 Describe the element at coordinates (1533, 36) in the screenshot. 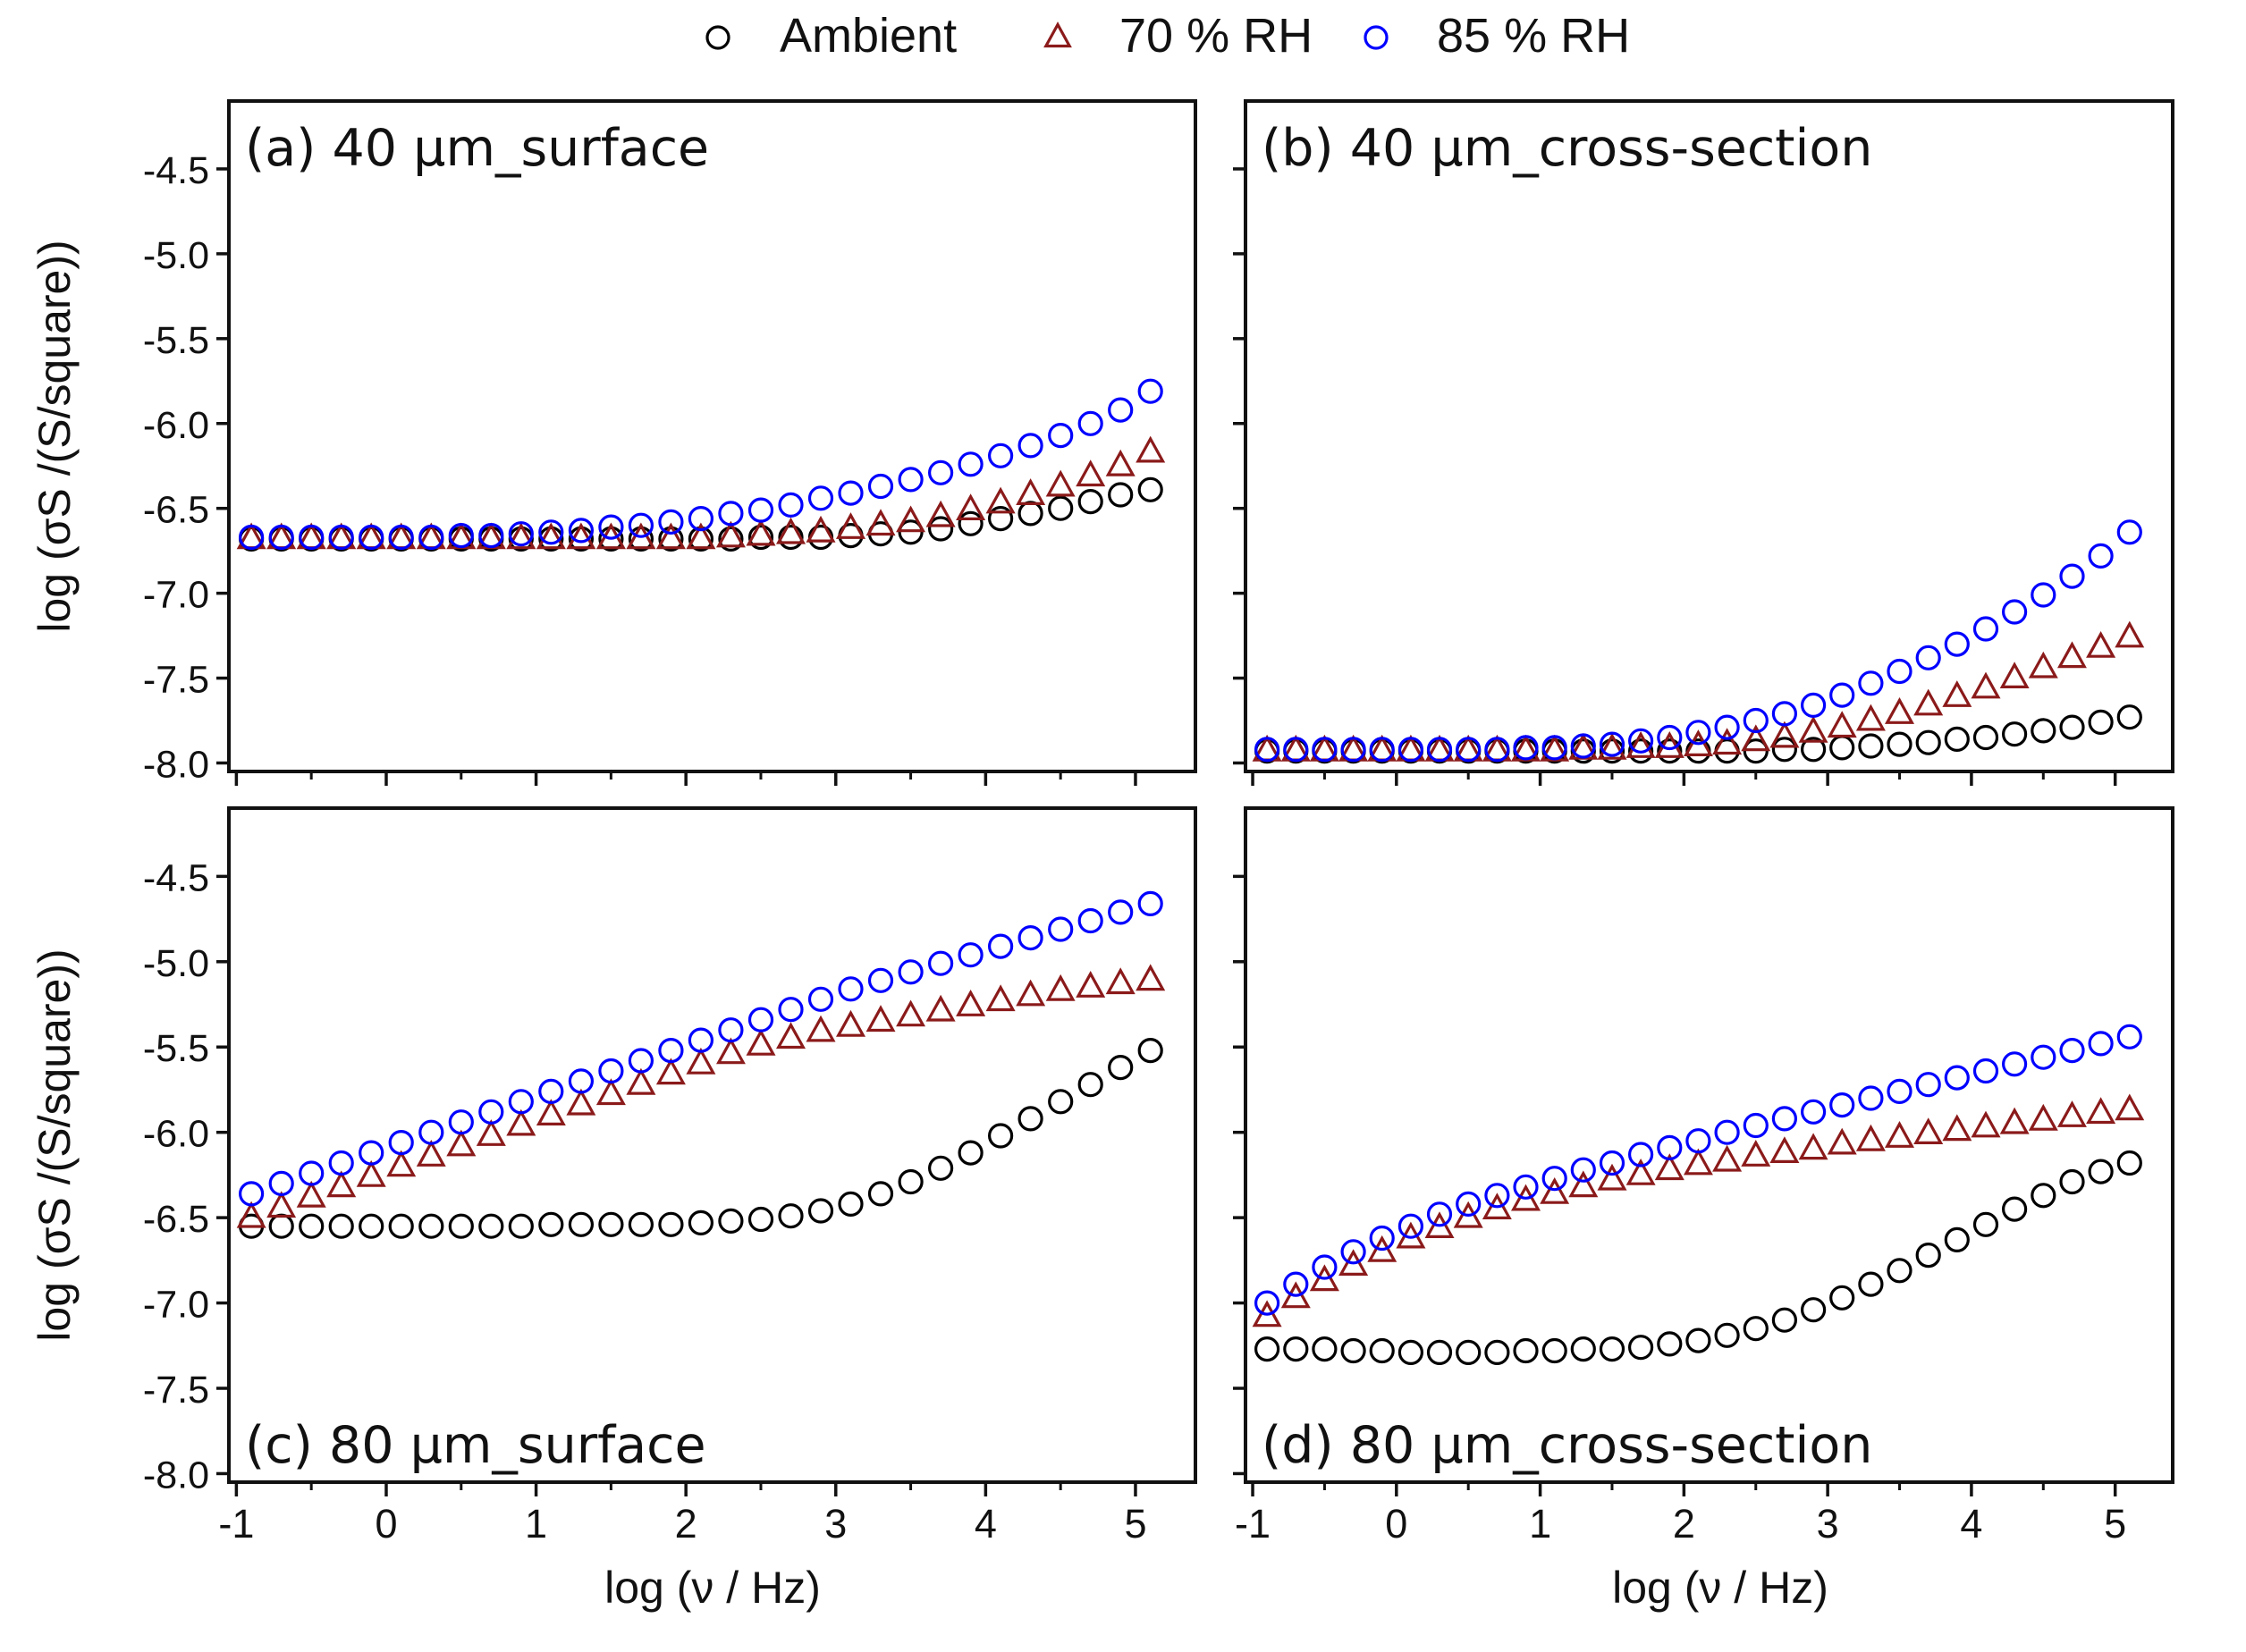

I see `legend-label-85-rh: 85 % RH` at that location.